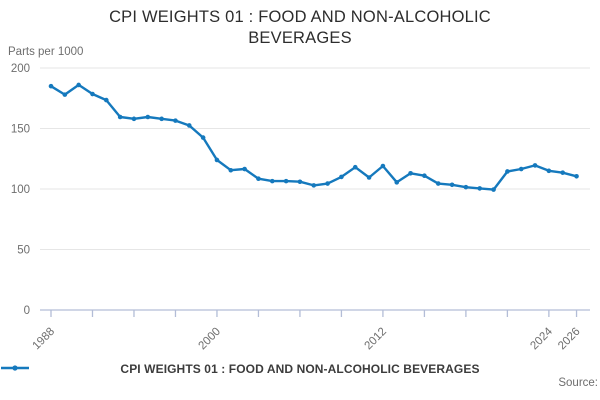 This screenshot has height=400, width=600. I want to click on x-tick-label: 1988, so click(44, 339).